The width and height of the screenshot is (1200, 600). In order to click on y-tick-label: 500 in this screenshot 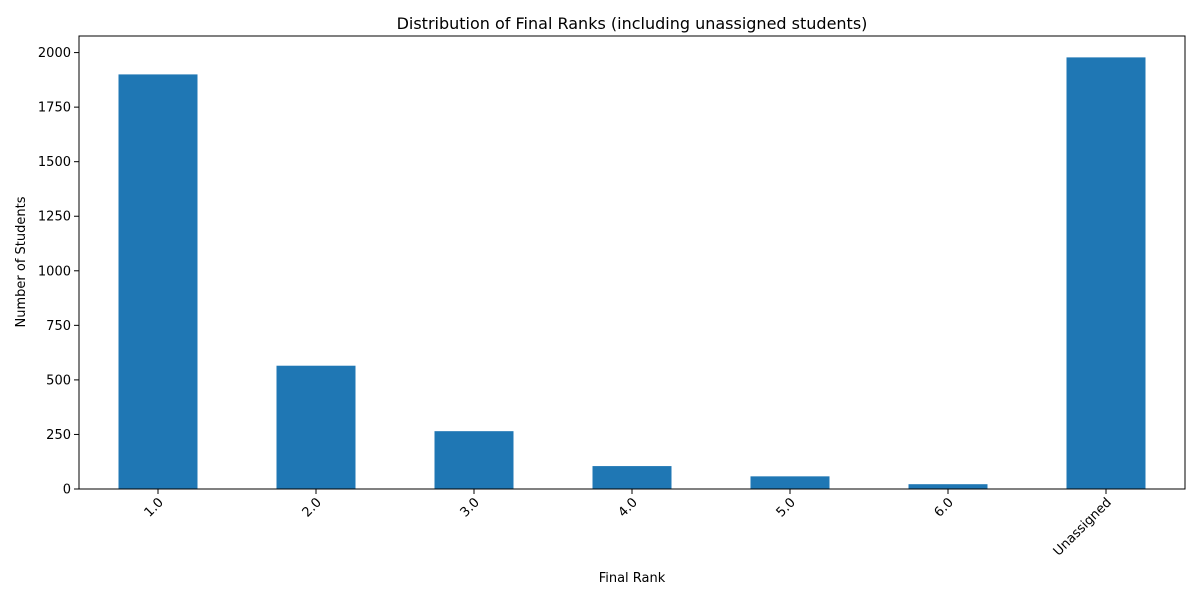, I will do `click(58, 380)`.